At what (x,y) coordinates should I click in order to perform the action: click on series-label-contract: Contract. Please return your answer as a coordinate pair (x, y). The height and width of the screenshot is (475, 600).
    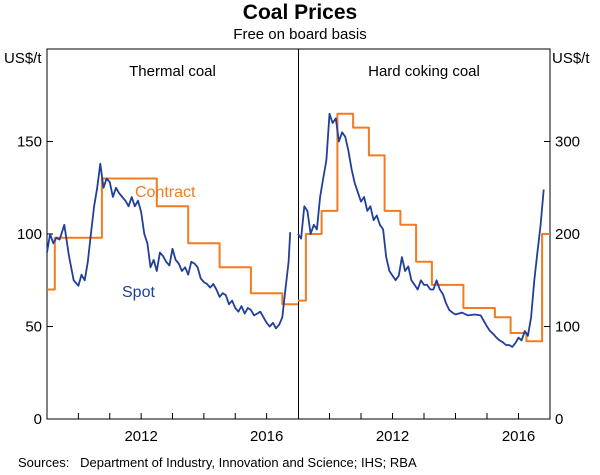
    Looking at the image, I should click on (165, 192).